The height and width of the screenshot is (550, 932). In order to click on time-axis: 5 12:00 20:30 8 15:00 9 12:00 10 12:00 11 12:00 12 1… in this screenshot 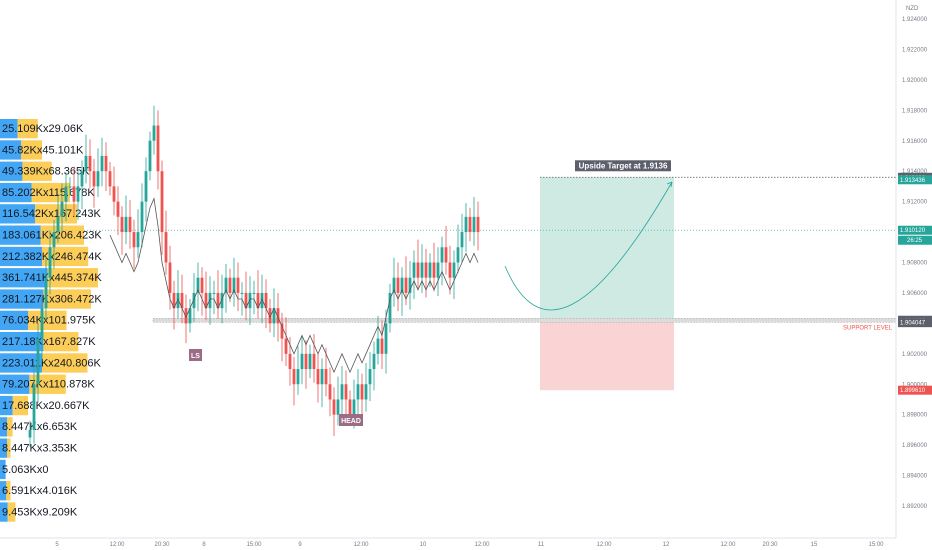, I will do `click(448, 542)`.